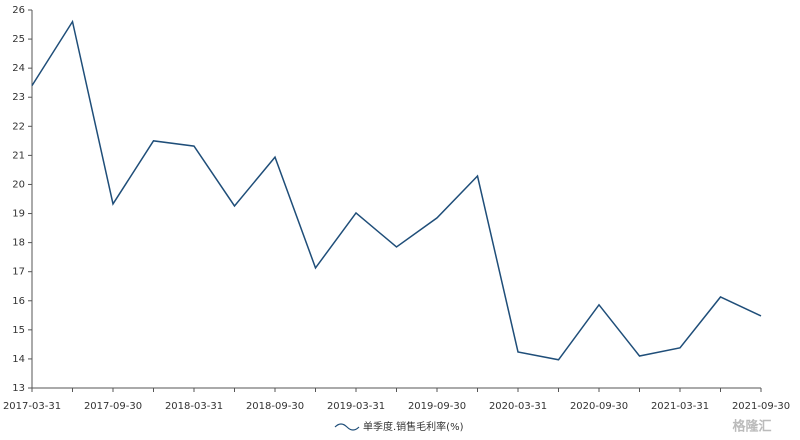 This screenshot has height=440, width=800. What do you see at coordinates (18, 301) in the screenshot?
I see `y-tick-label: 16` at bounding box center [18, 301].